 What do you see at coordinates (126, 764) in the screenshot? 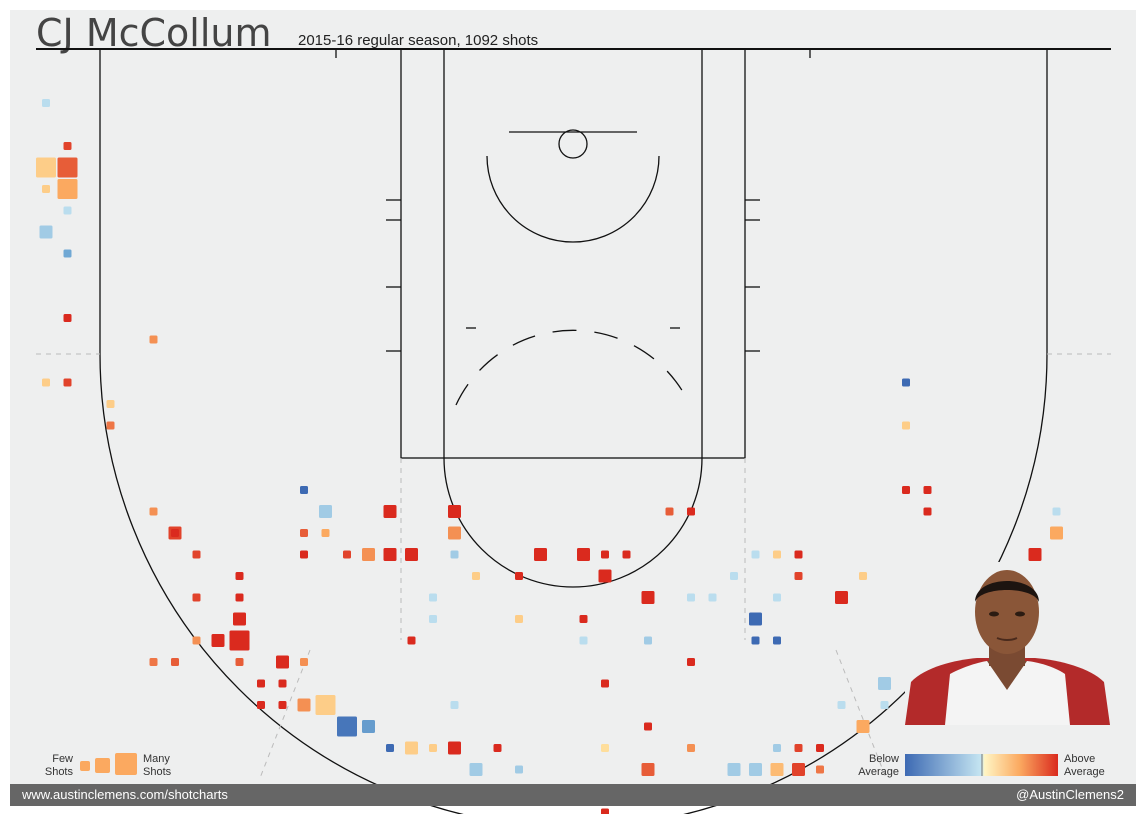
I see `legend-size-large` at bounding box center [126, 764].